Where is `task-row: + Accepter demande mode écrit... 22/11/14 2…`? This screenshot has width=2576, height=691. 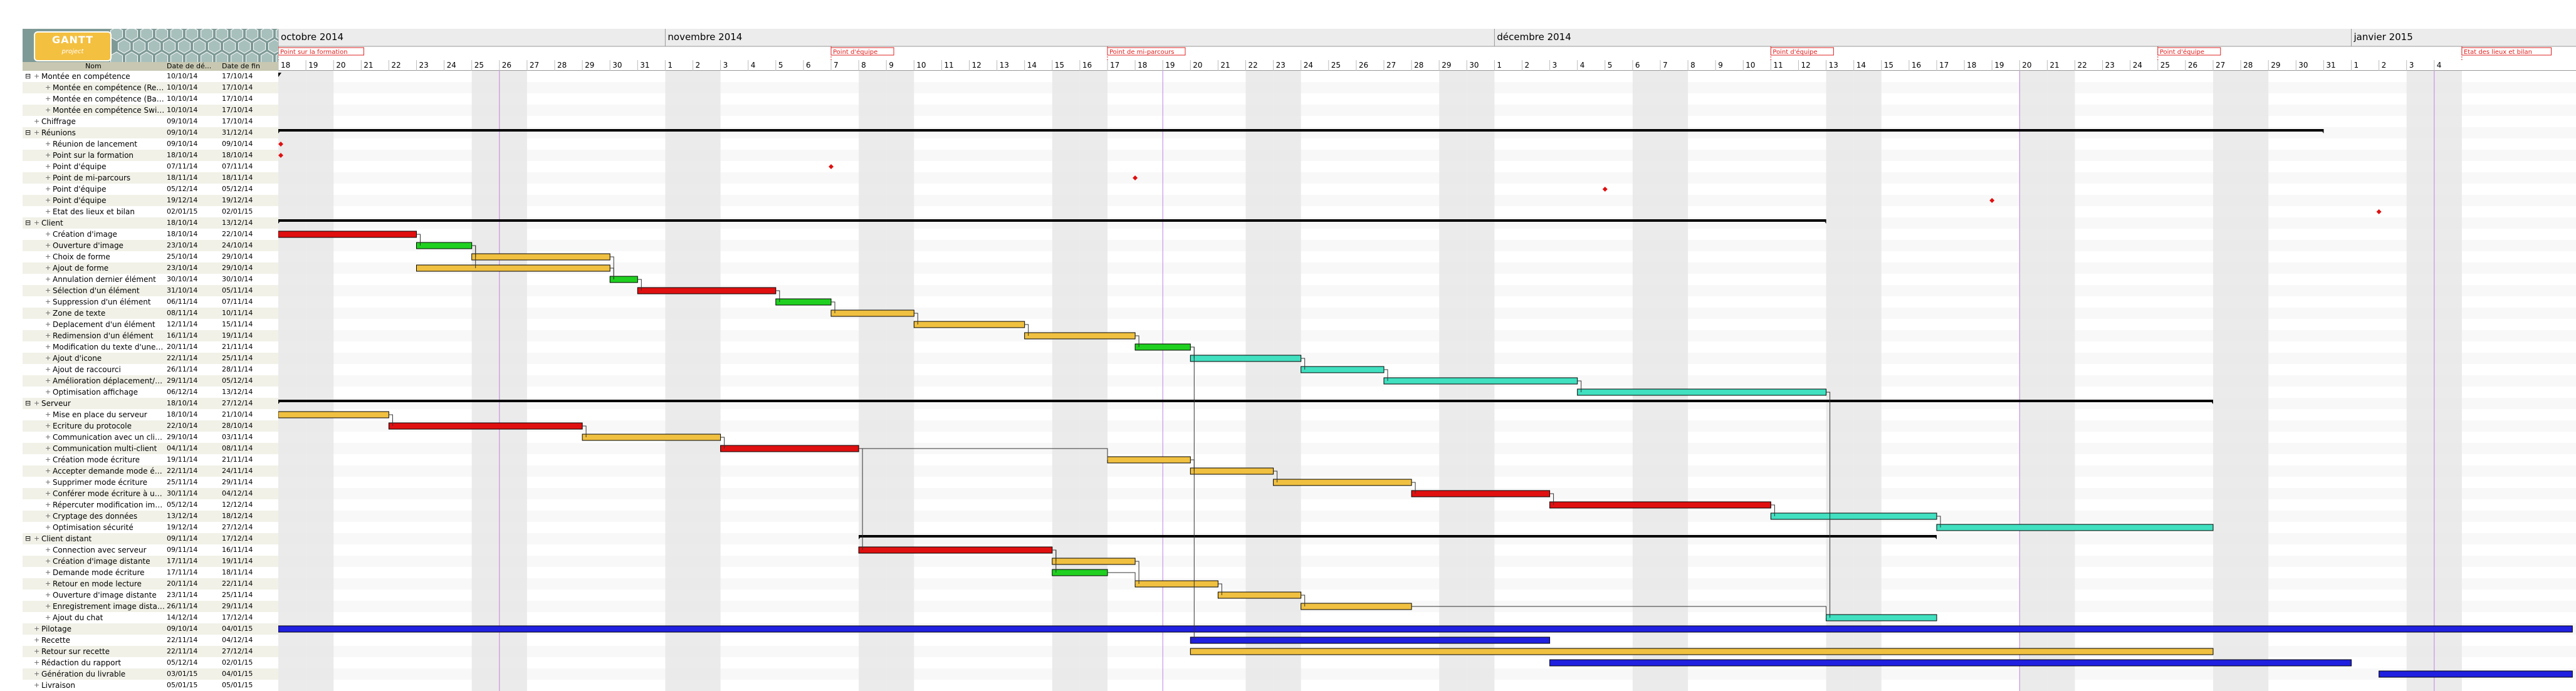
task-row: + Accepter demande mode écrit... 22/11/14 2… is located at coordinates (150, 471).